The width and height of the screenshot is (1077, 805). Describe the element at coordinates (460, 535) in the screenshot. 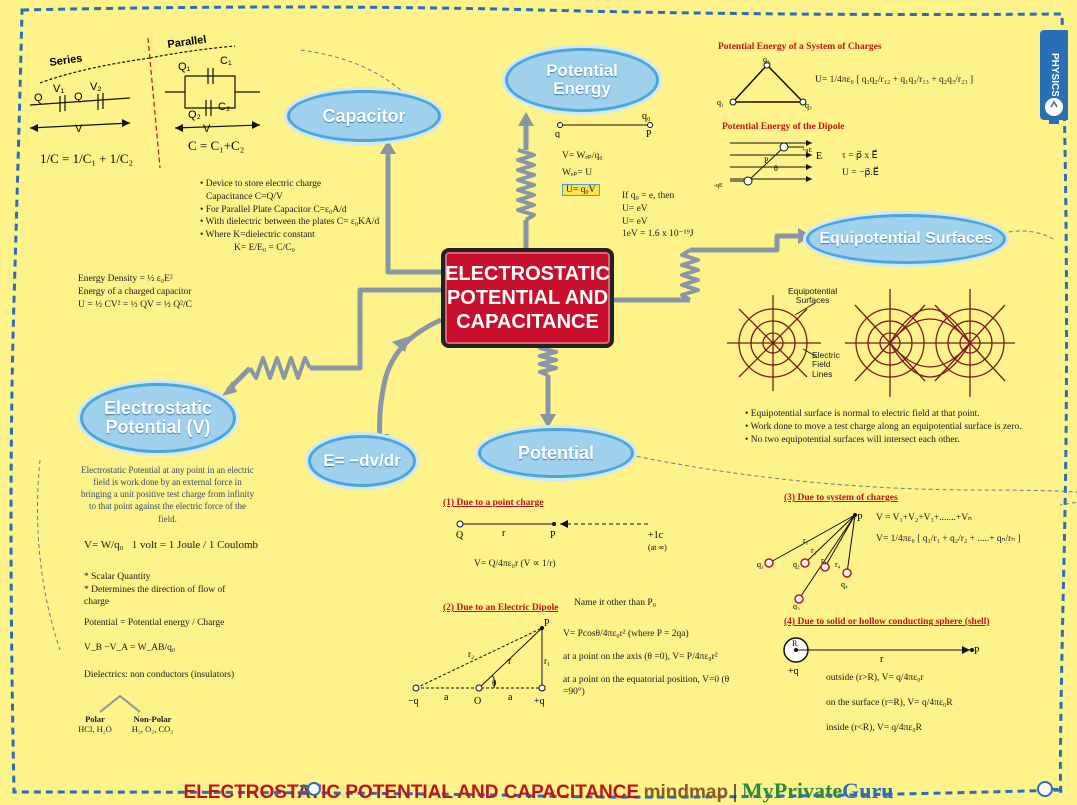

I see `pc-q: Q` at that location.